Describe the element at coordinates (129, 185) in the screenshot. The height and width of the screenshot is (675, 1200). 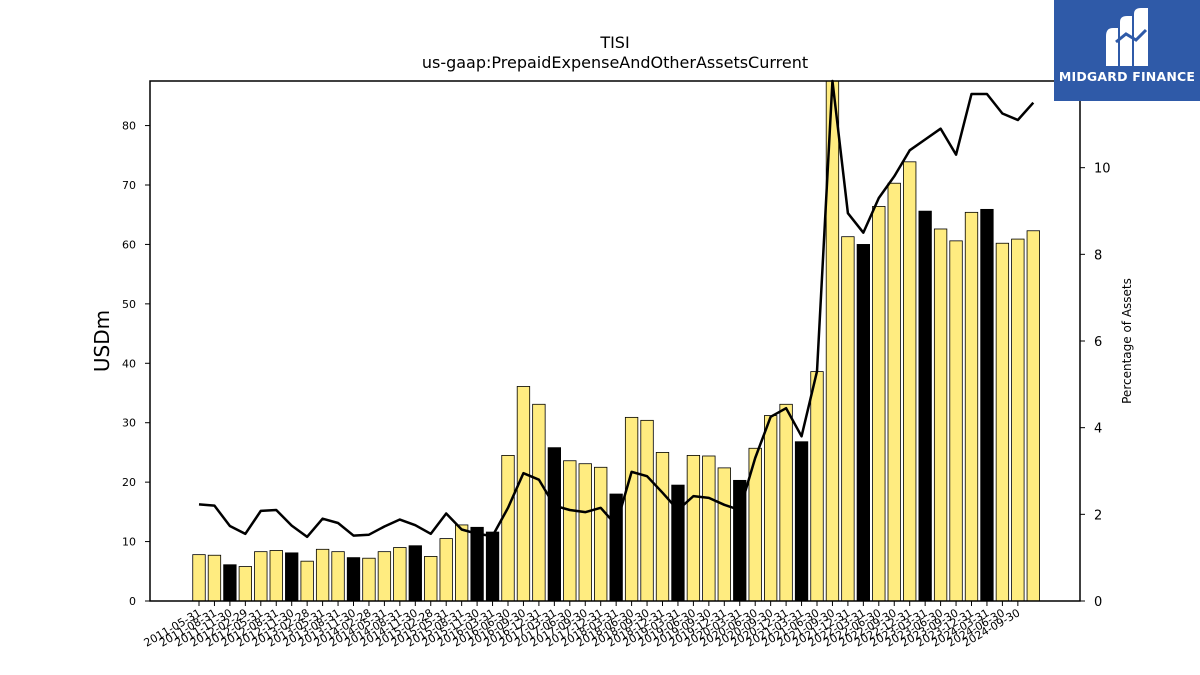
I see `y-tick-label: 70` at that location.